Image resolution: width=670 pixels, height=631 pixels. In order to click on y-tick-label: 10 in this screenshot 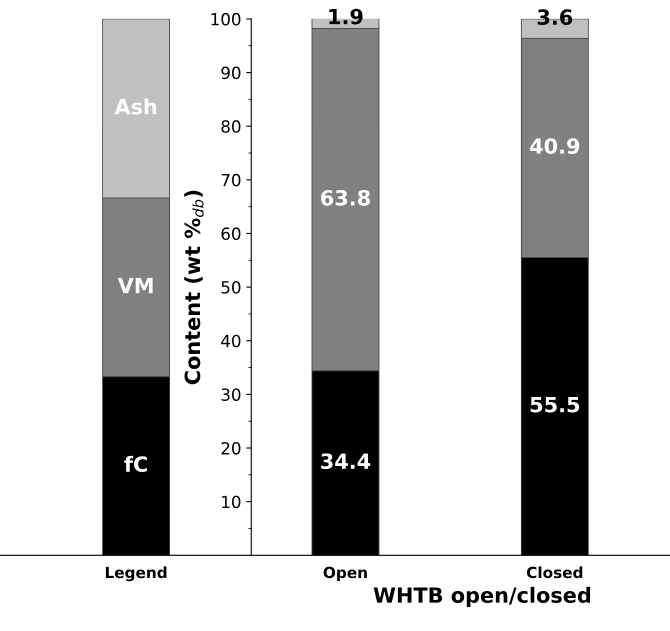, I will do `click(231, 502)`.